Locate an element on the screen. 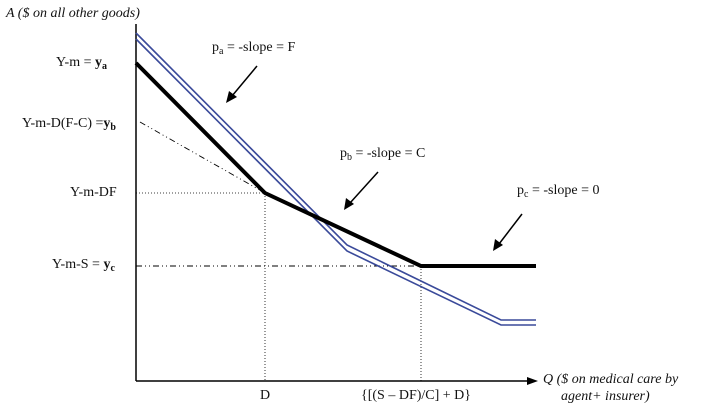  y-tick-ya-var: y is located at coordinates (99, 62).